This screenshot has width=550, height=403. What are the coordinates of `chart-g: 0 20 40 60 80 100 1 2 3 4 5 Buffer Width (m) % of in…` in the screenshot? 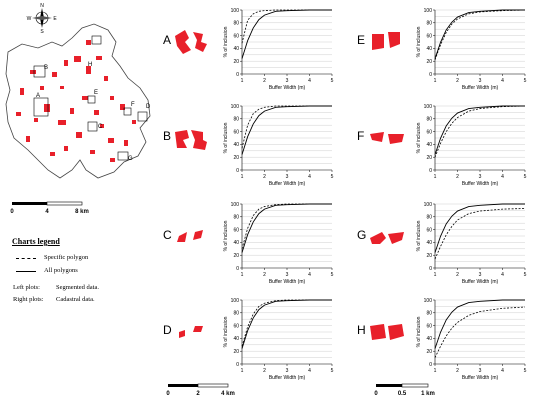 It's located at (471, 243).